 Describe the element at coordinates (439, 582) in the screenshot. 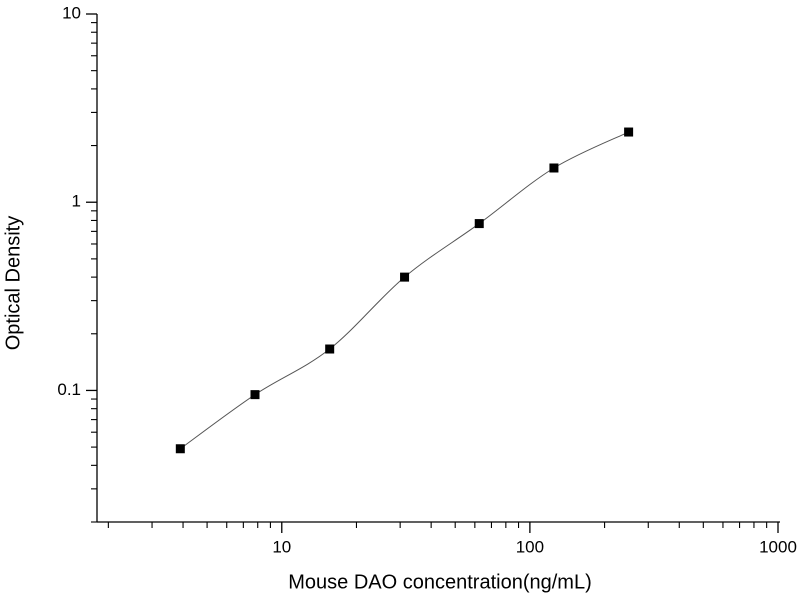

I see `x-axis-title: Mouse DAO concentration(ng/mL)` at that location.